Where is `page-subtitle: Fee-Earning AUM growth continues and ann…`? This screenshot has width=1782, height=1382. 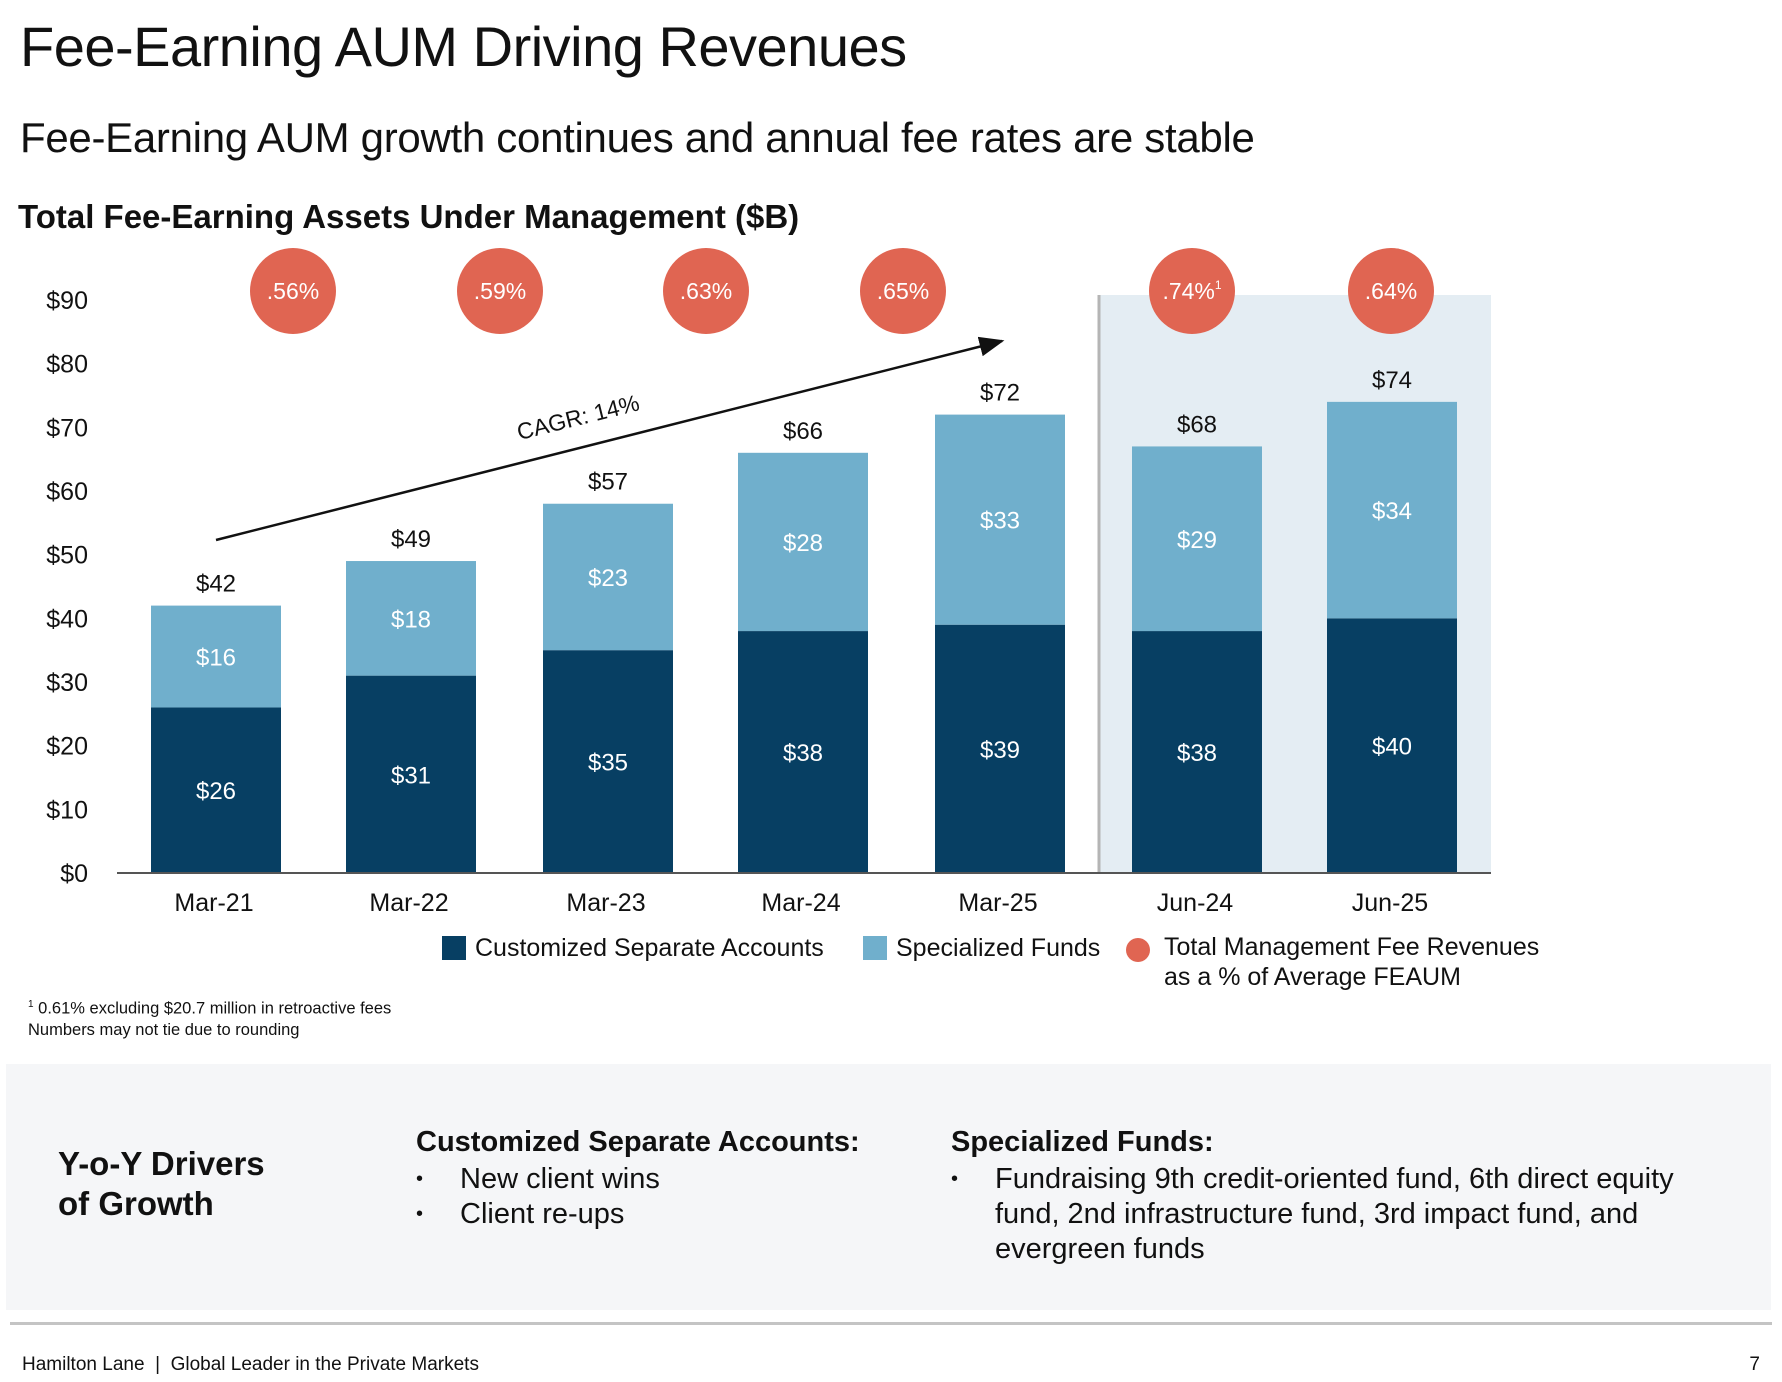
page-subtitle: Fee-Earning AUM growth continues and ann… is located at coordinates (637, 137).